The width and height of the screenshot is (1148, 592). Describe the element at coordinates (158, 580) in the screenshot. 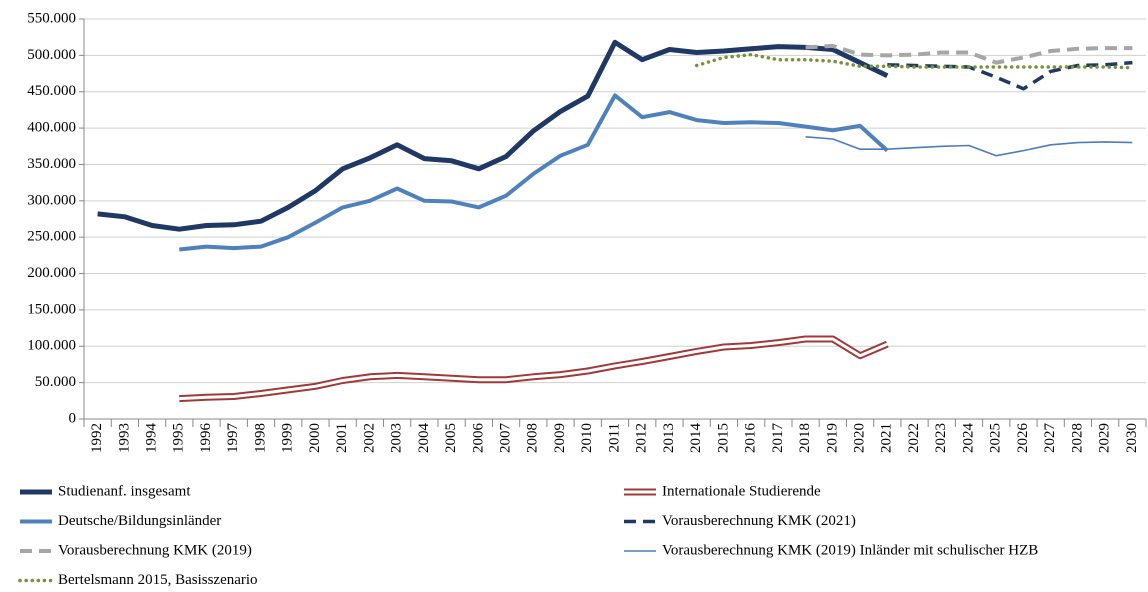

I see `legend-label: Bertelsmann 2015, Basisszenario` at that location.